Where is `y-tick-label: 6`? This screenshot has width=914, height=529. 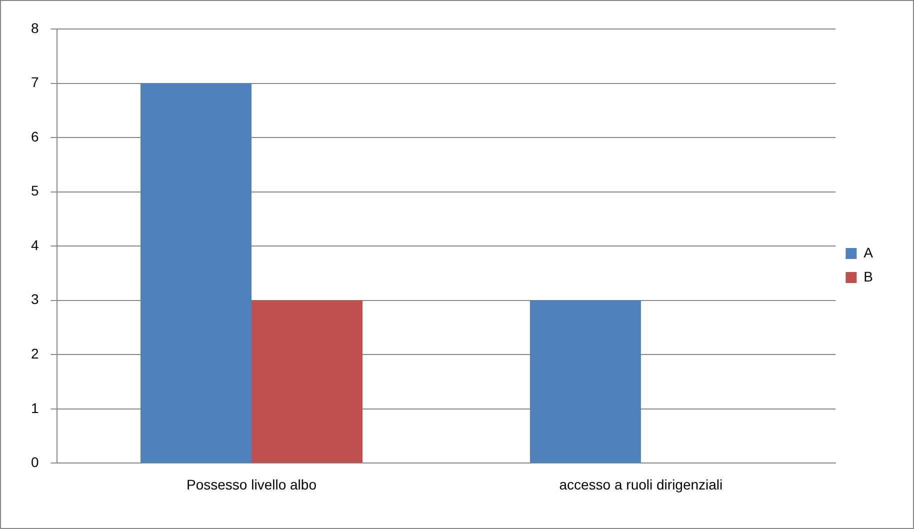 y-tick-label: 6 is located at coordinates (34, 136).